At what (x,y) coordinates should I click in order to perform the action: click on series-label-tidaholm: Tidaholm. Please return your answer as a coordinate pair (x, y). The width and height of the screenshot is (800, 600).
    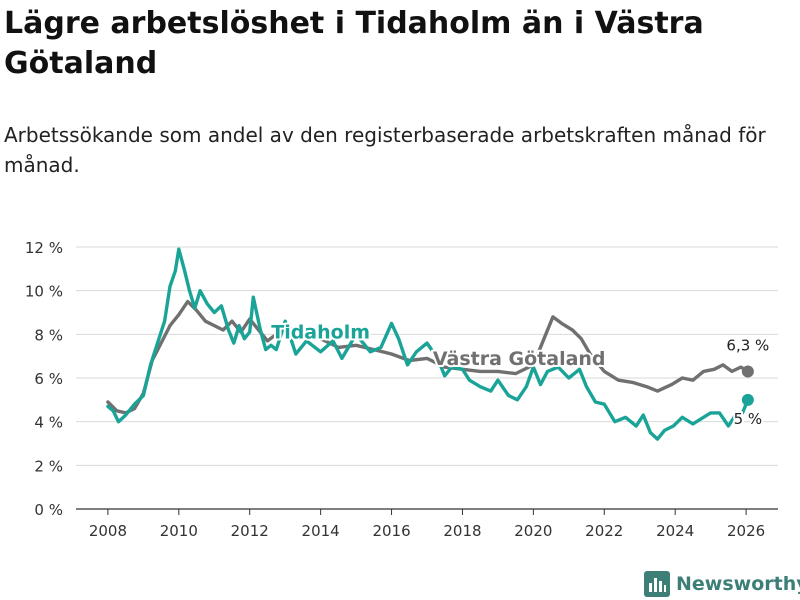
    Looking at the image, I should click on (320, 333).